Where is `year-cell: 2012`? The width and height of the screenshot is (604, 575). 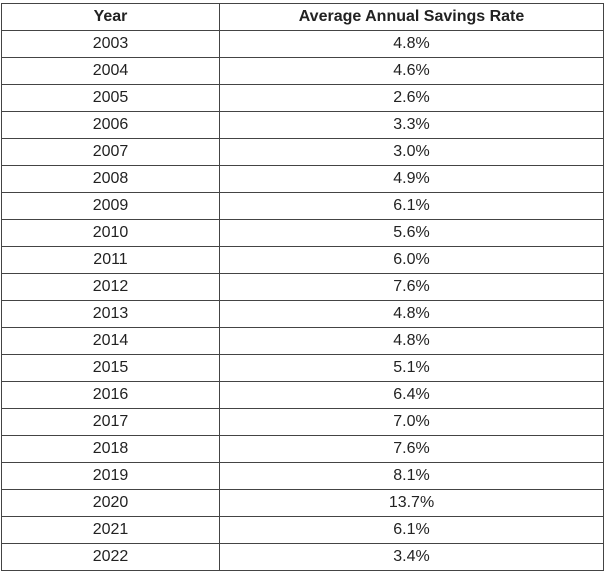 year-cell: 2012 is located at coordinates (110, 287).